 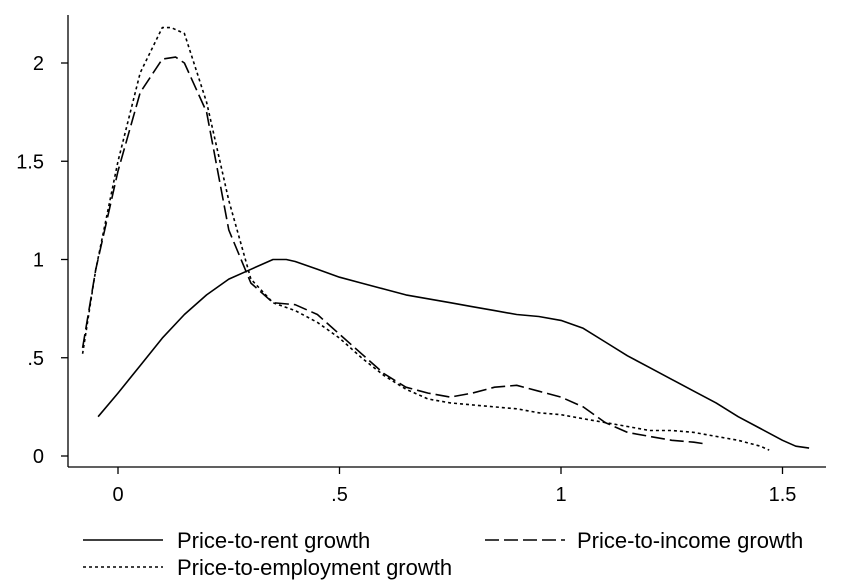 What do you see at coordinates (38, 261) in the screenshot?
I see `y-tick-label: 1` at bounding box center [38, 261].